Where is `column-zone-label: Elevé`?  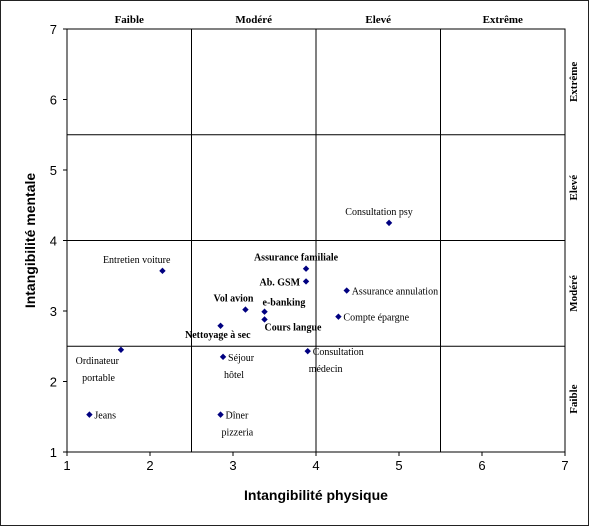
column-zone-label: Elevé is located at coordinates (378, 20).